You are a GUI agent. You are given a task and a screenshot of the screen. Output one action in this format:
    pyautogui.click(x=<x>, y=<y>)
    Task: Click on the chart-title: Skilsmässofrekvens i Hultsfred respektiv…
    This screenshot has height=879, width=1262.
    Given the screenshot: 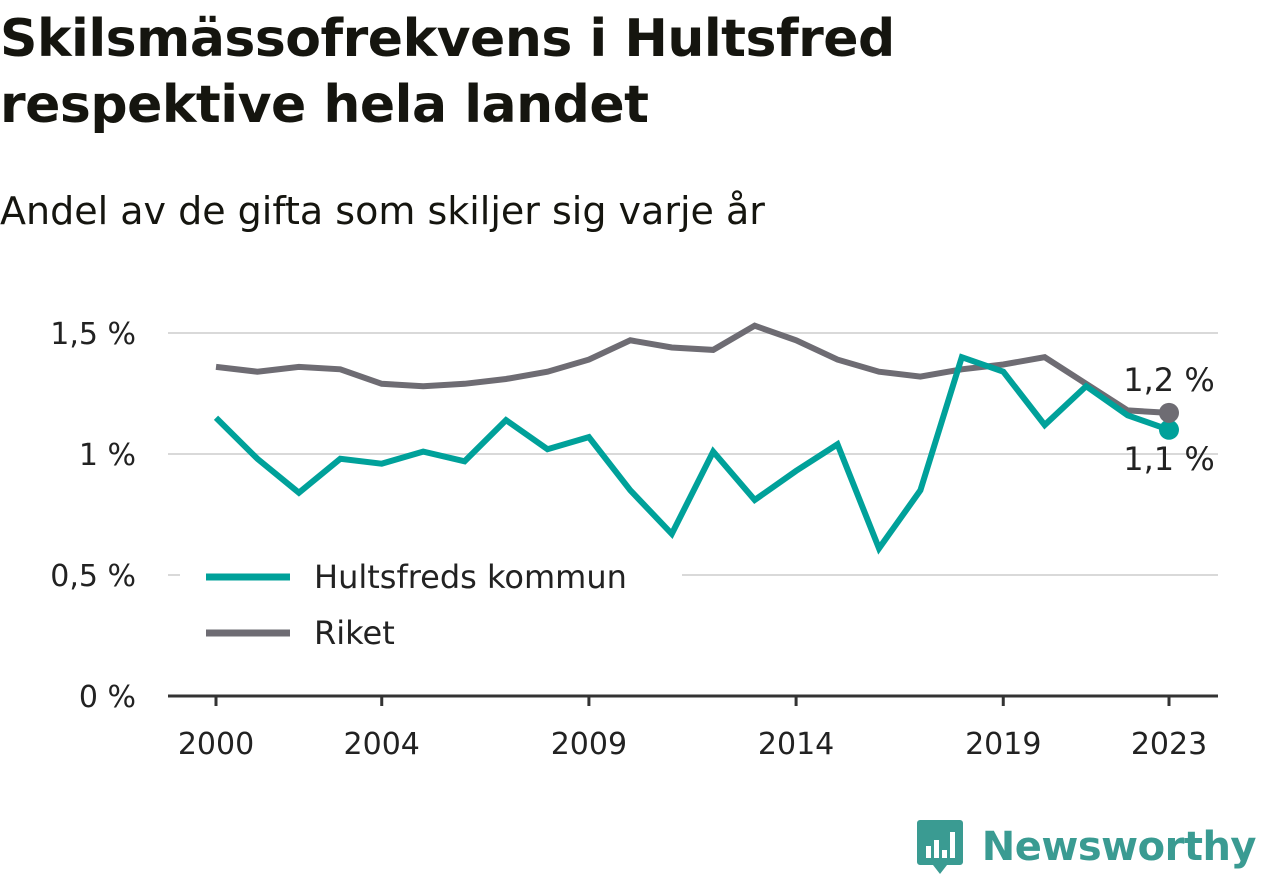 What is the action you would take?
    pyautogui.click(x=447, y=72)
    